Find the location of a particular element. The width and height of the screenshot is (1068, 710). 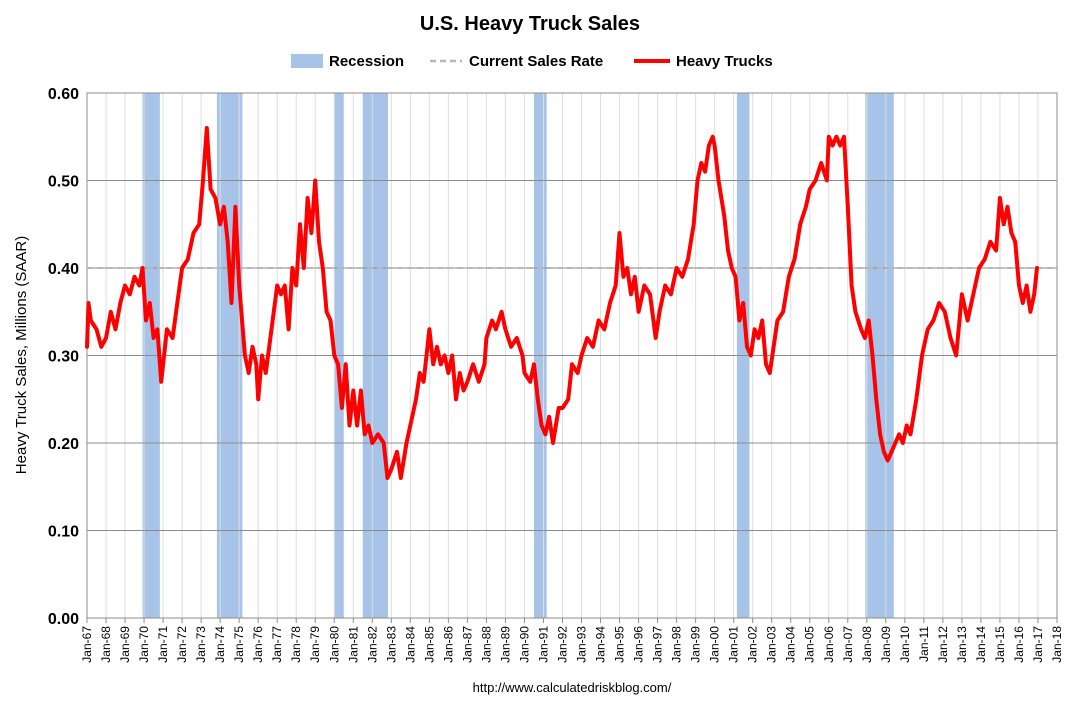

x-tick-label: Jan-11 is located at coordinates (924, 644).